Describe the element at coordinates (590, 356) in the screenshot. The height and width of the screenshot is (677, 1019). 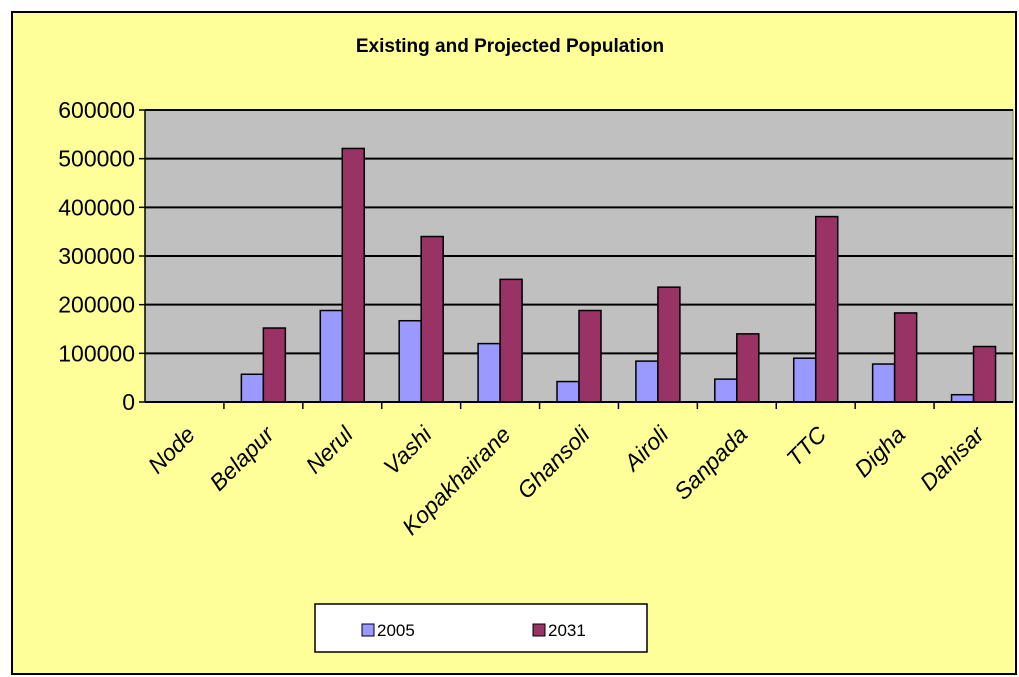
I see `bar-2031-ghansoli` at that location.